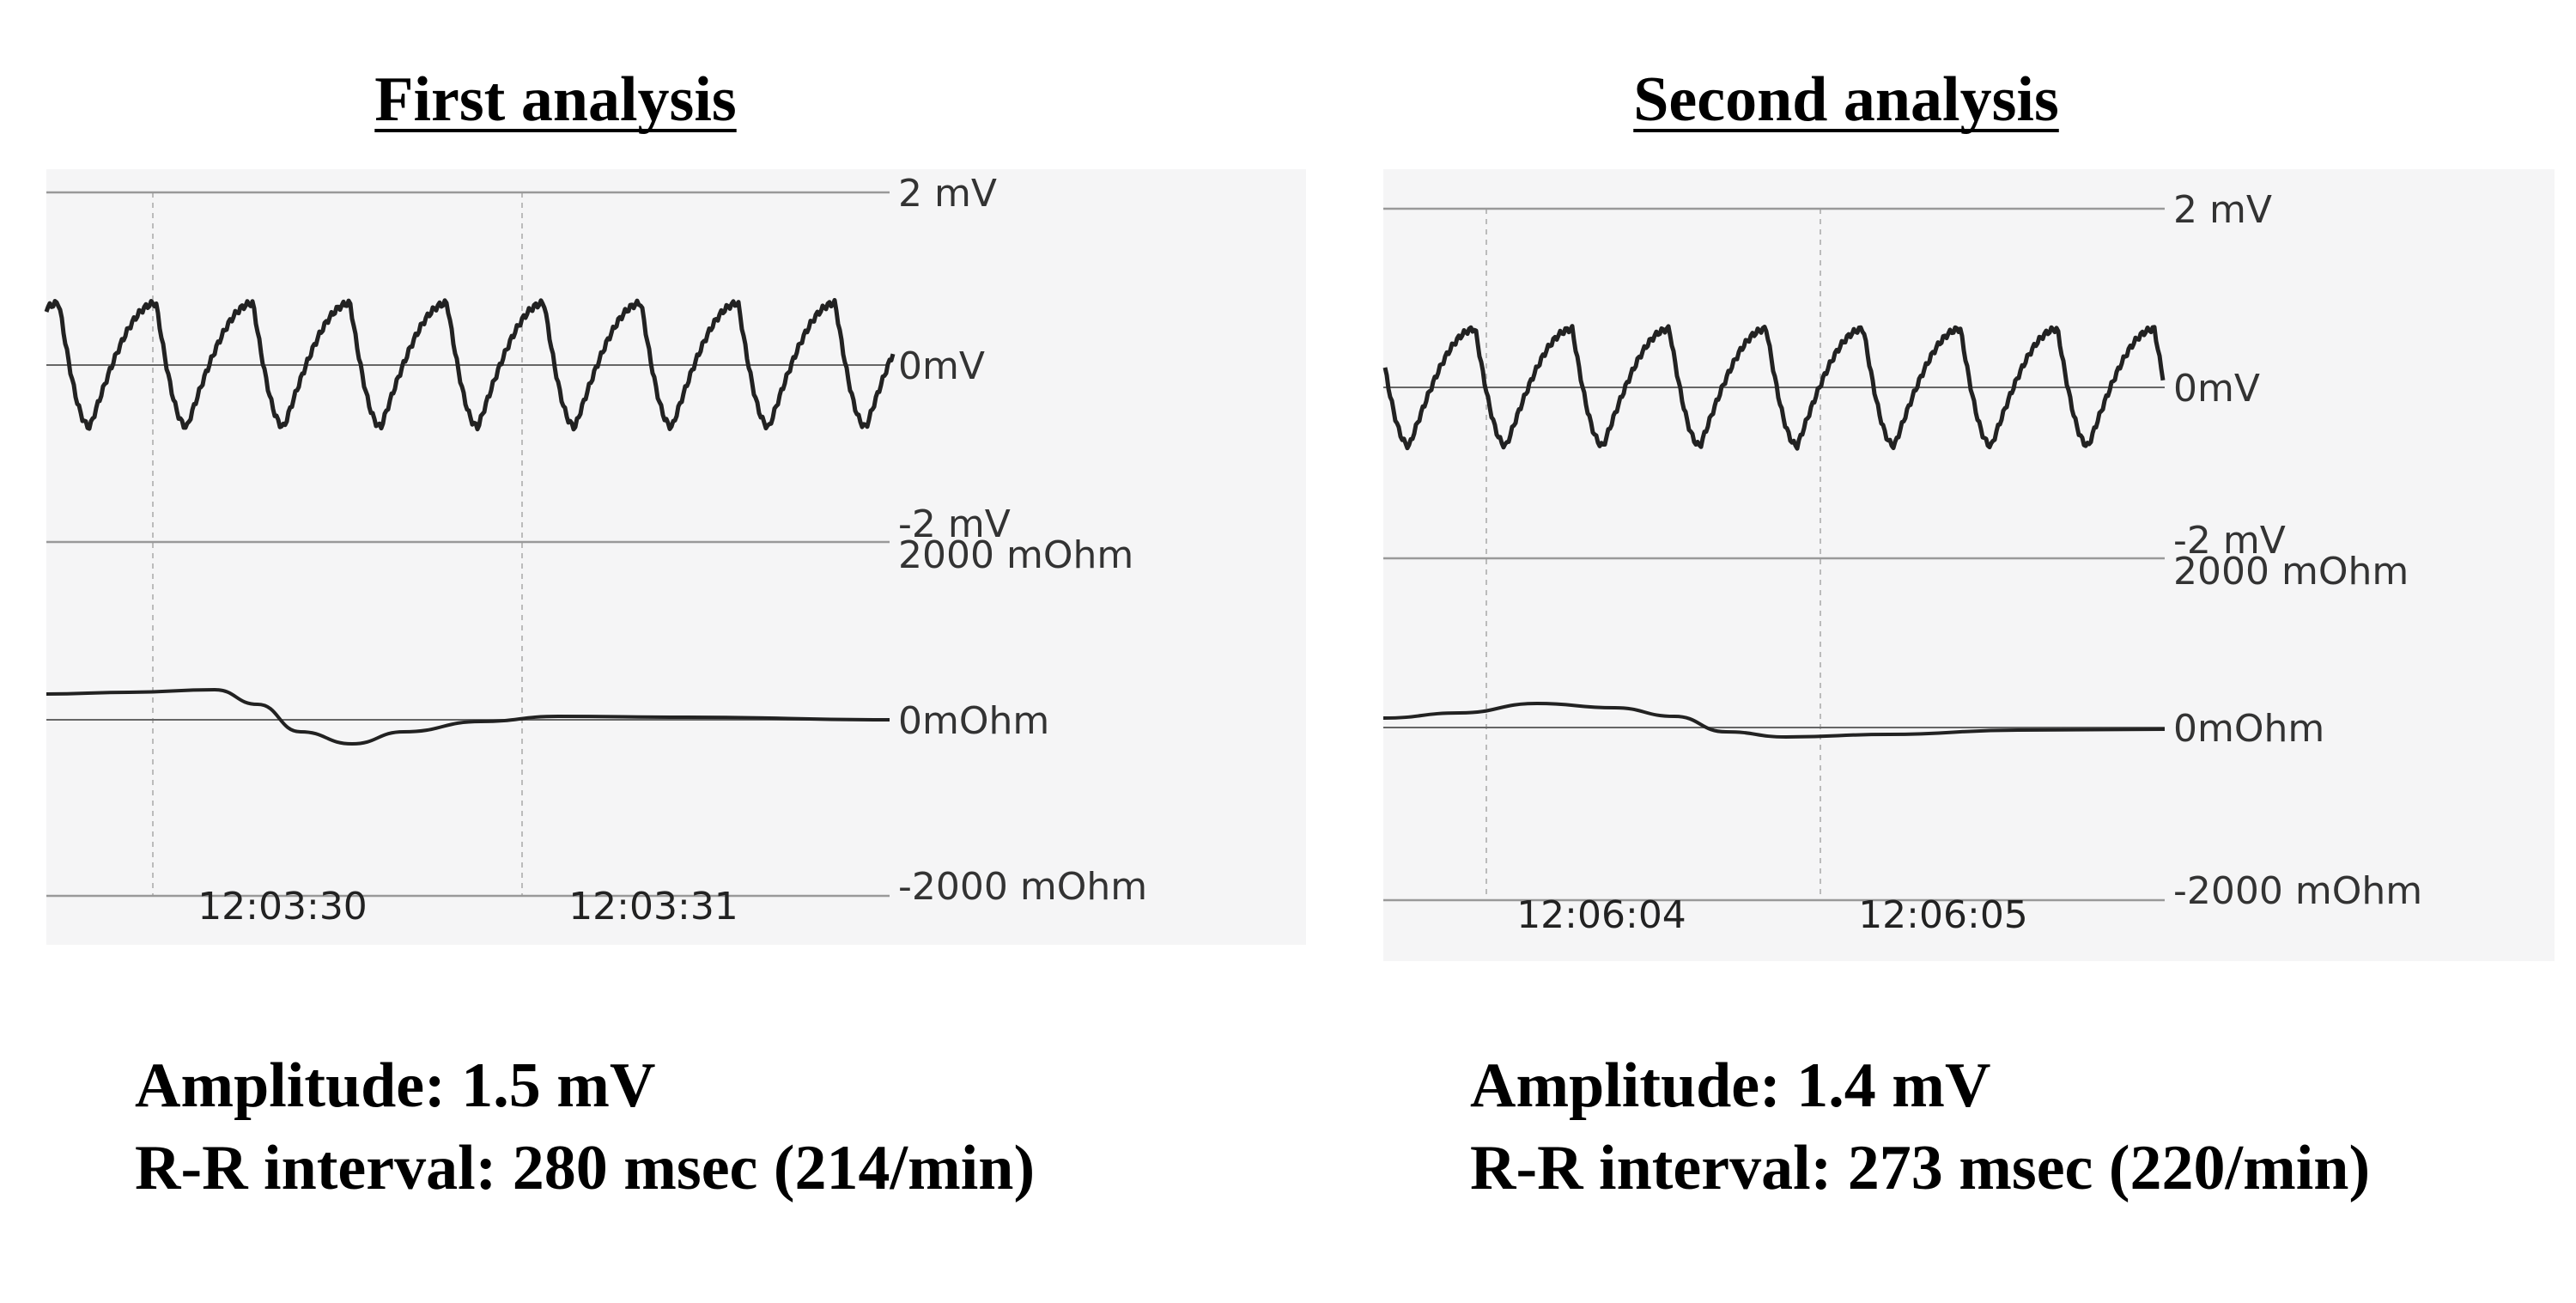 This screenshot has height=1303, width=2576. What do you see at coordinates (585, 1168) in the screenshot?
I see `rr-interval-note: R-R interval: 280 msec (214/min)` at bounding box center [585, 1168].